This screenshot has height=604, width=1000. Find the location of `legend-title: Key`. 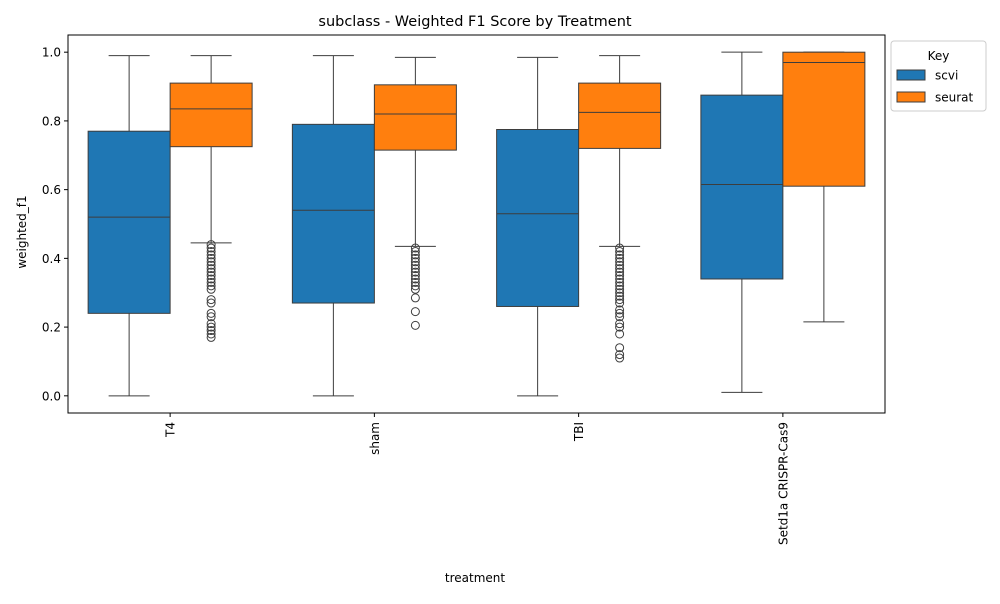

legend-title: Key is located at coordinates (939, 56).